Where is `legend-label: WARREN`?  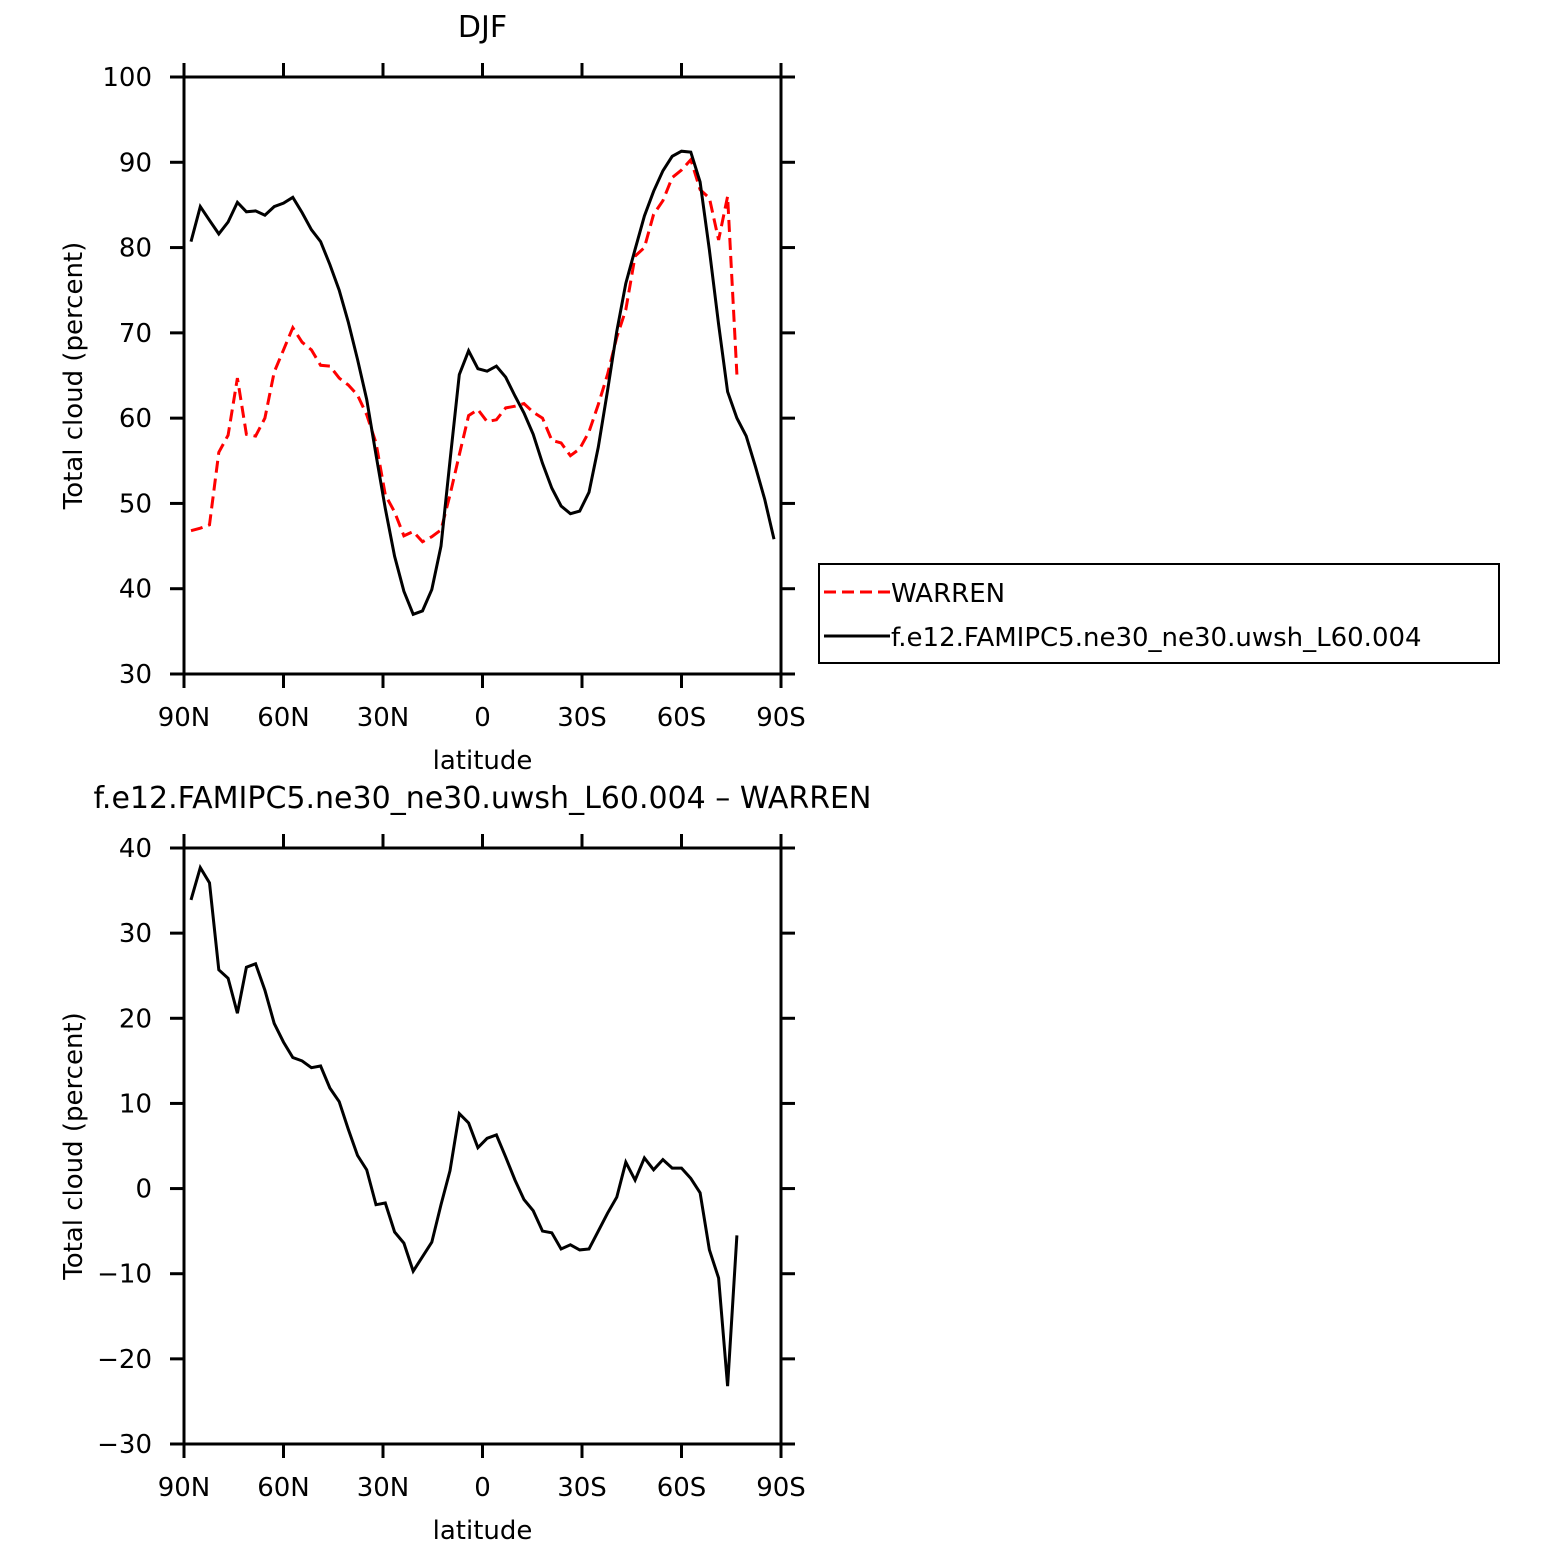
legend-label: WARREN is located at coordinates (948, 594).